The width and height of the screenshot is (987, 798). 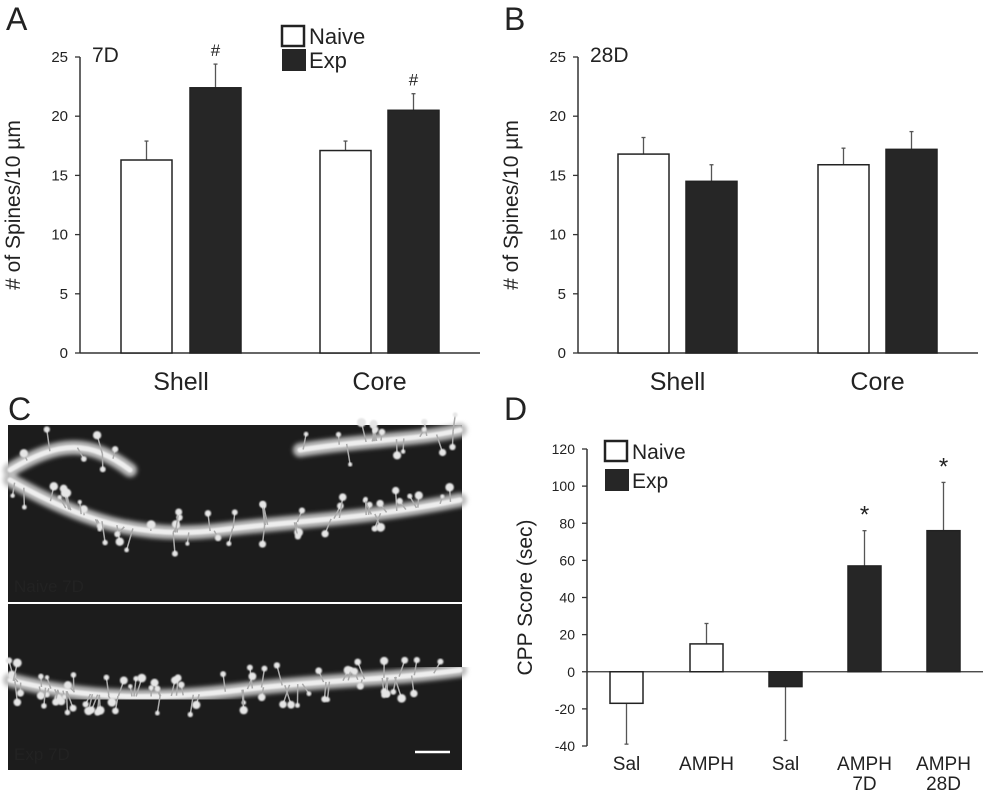 I want to click on y-tick-label: 0, so click(x=562, y=353).